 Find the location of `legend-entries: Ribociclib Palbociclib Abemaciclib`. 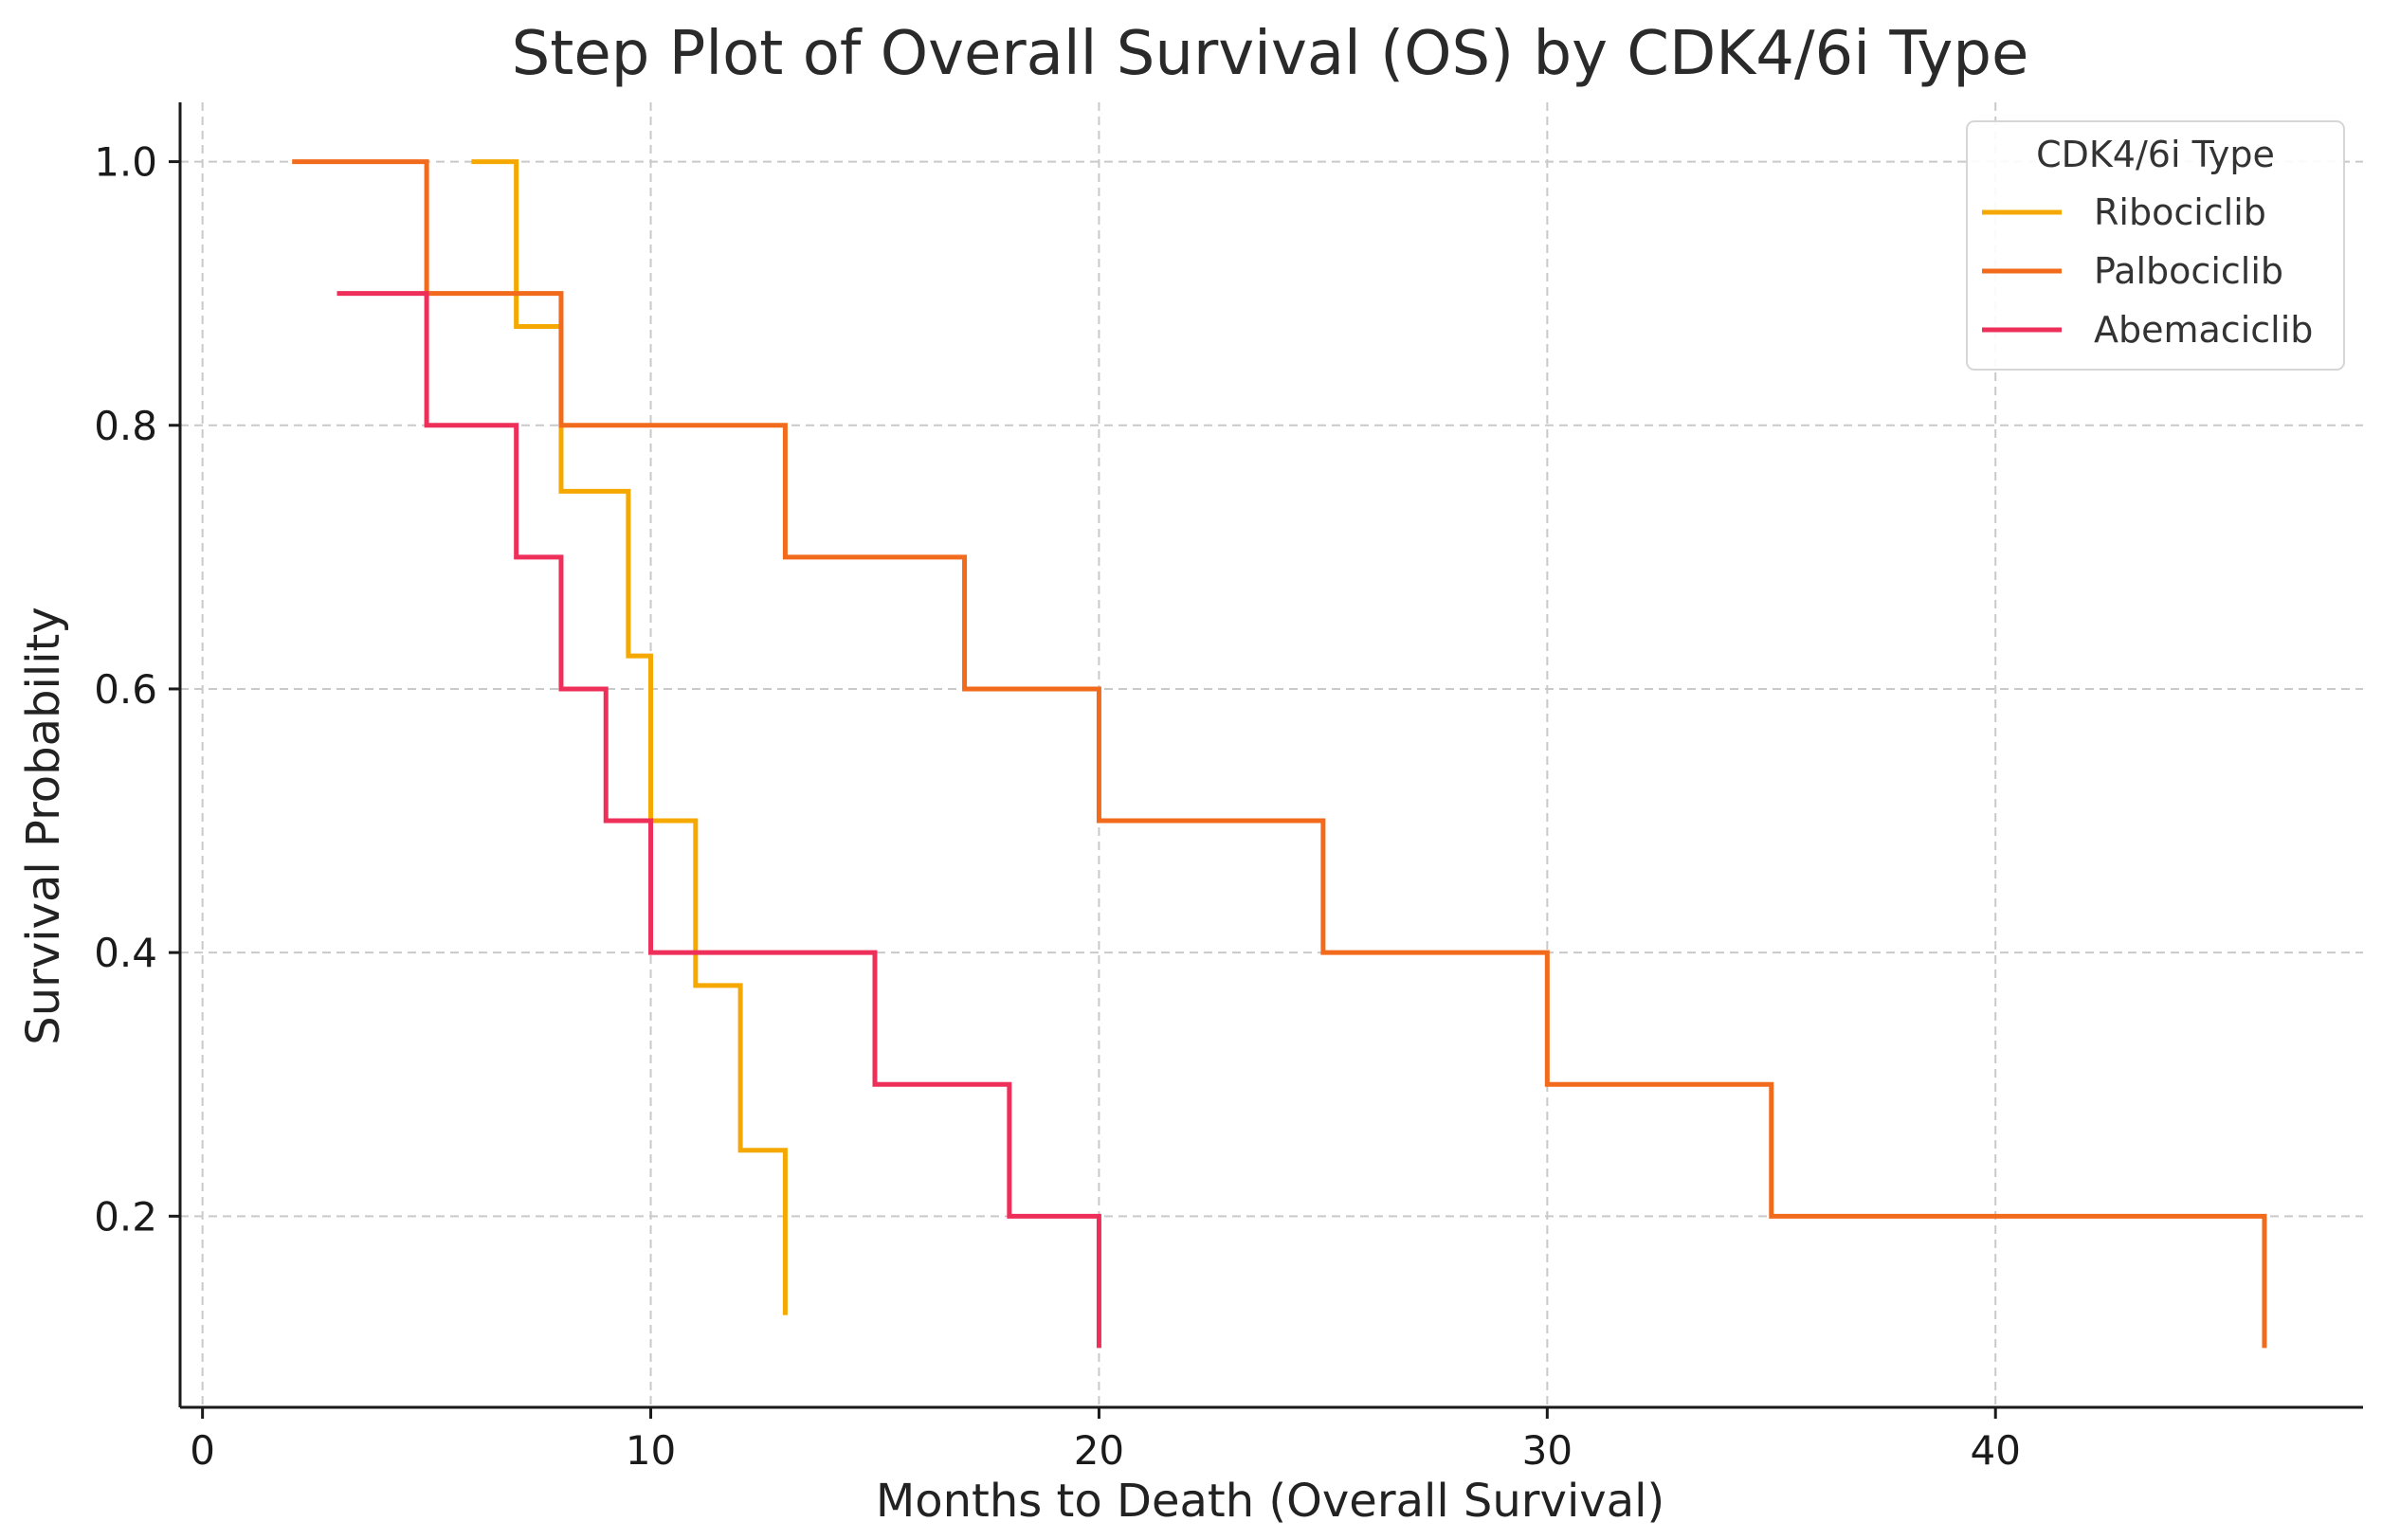

legend-entries: Ribociclib Palbociclib Abemaciclib is located at coordinates (2147, 271).